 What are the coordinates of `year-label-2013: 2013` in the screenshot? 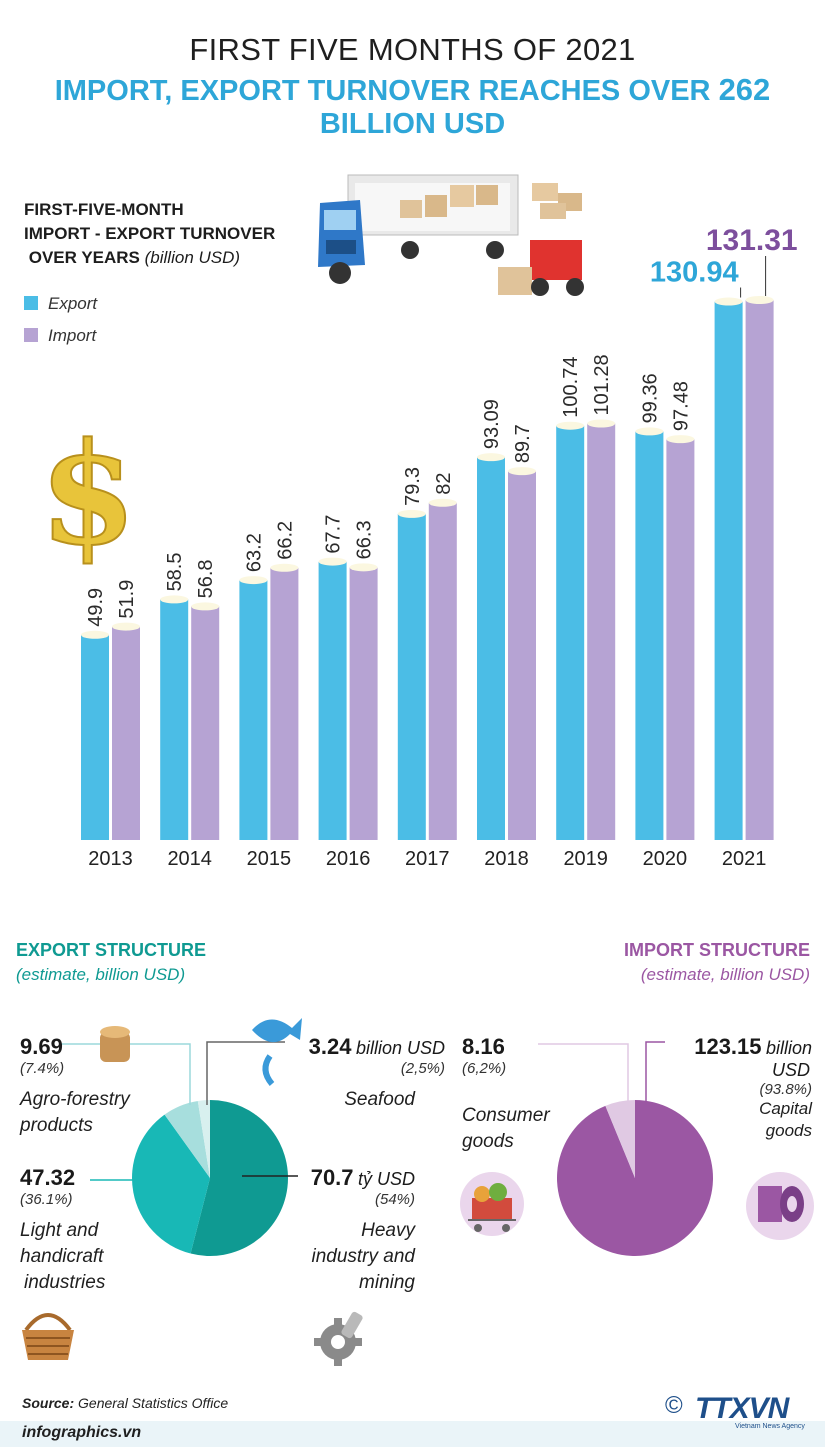 It's located at (110, 859).